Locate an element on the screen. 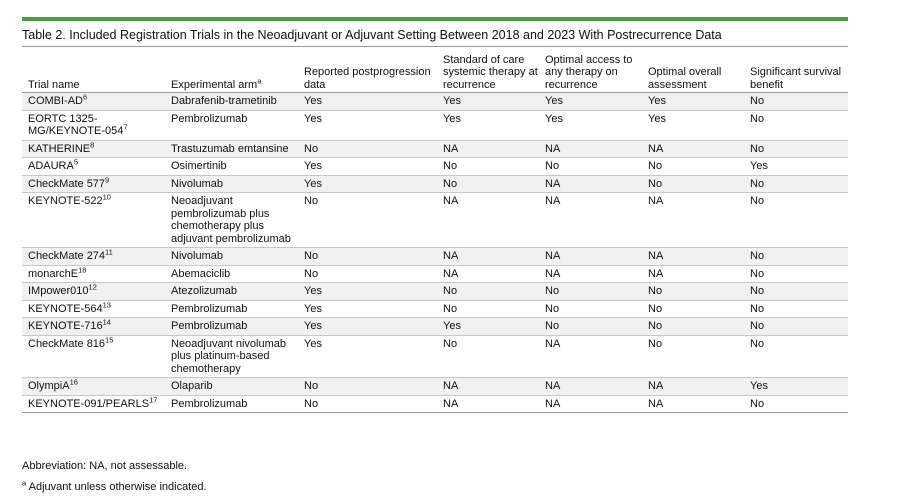 The height and width of the screenshot is (497, 900). trial-name-cell: CheckMate 27411 is located at coordinates (70, 254).